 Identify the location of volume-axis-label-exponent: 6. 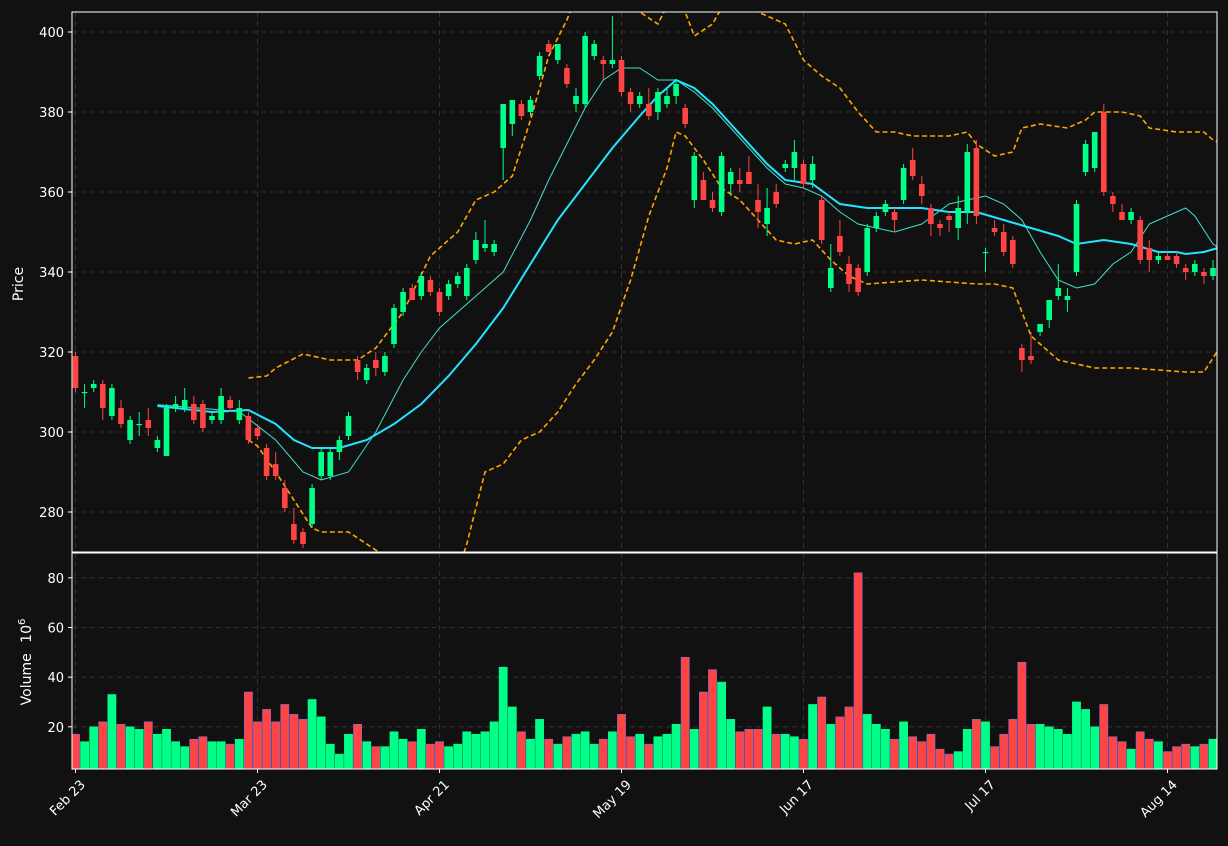
(22, 622).